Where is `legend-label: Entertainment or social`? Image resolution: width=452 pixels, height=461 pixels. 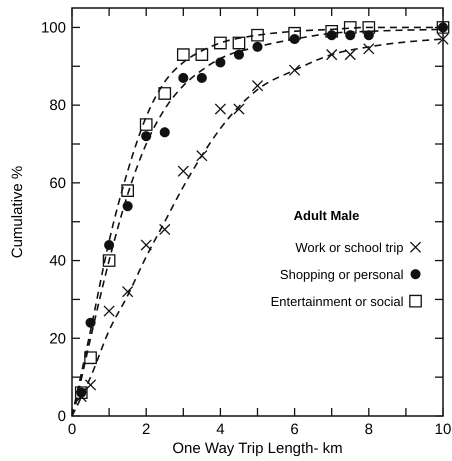 legend-label: Entertainment or social is located at coordinates (337, 302).